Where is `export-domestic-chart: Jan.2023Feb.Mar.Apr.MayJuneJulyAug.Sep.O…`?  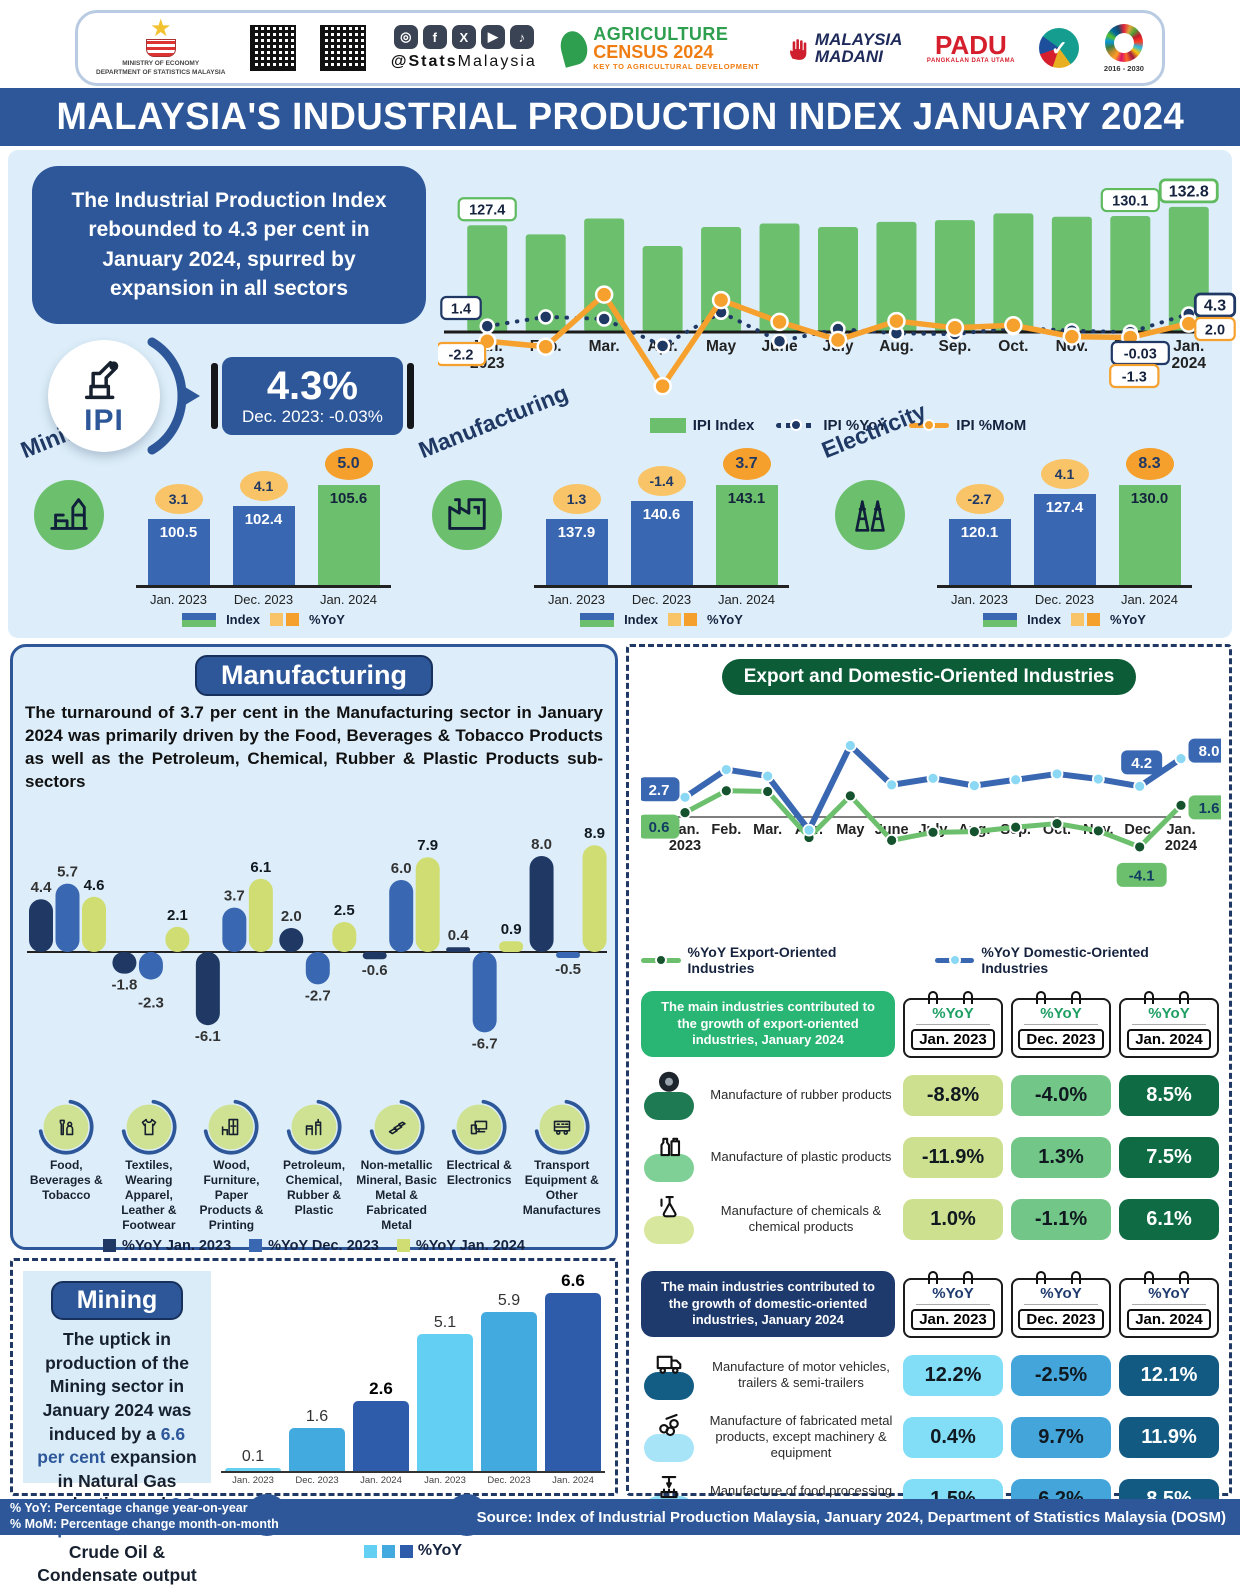
export-domestic-chart: Jan.2023Feb.Mar.Apr.MayJuneJulyAug.Sep.O… is located at coordinates (934, 812).